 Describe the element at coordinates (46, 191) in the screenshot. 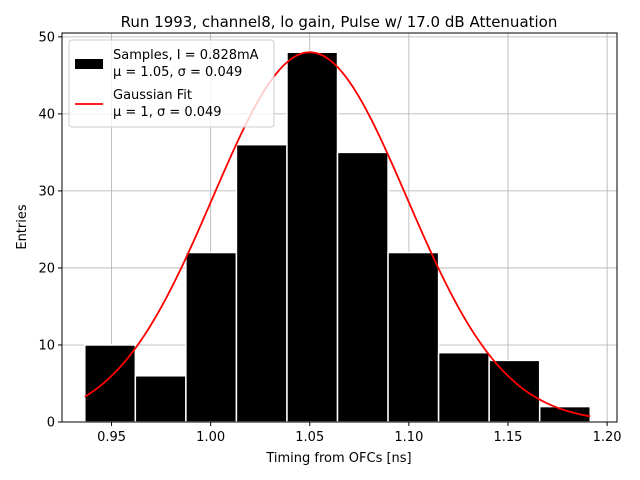

I see `y-tick-label: 30` at that location.